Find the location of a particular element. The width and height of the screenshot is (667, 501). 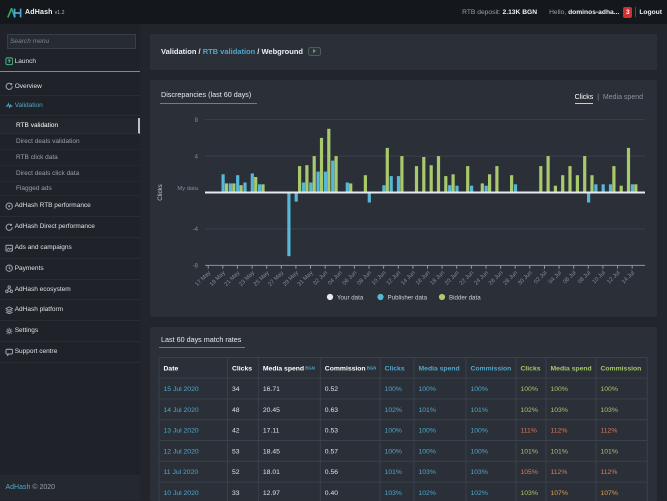

svg-text: 26 Jun is located at coordinates (496, 278).